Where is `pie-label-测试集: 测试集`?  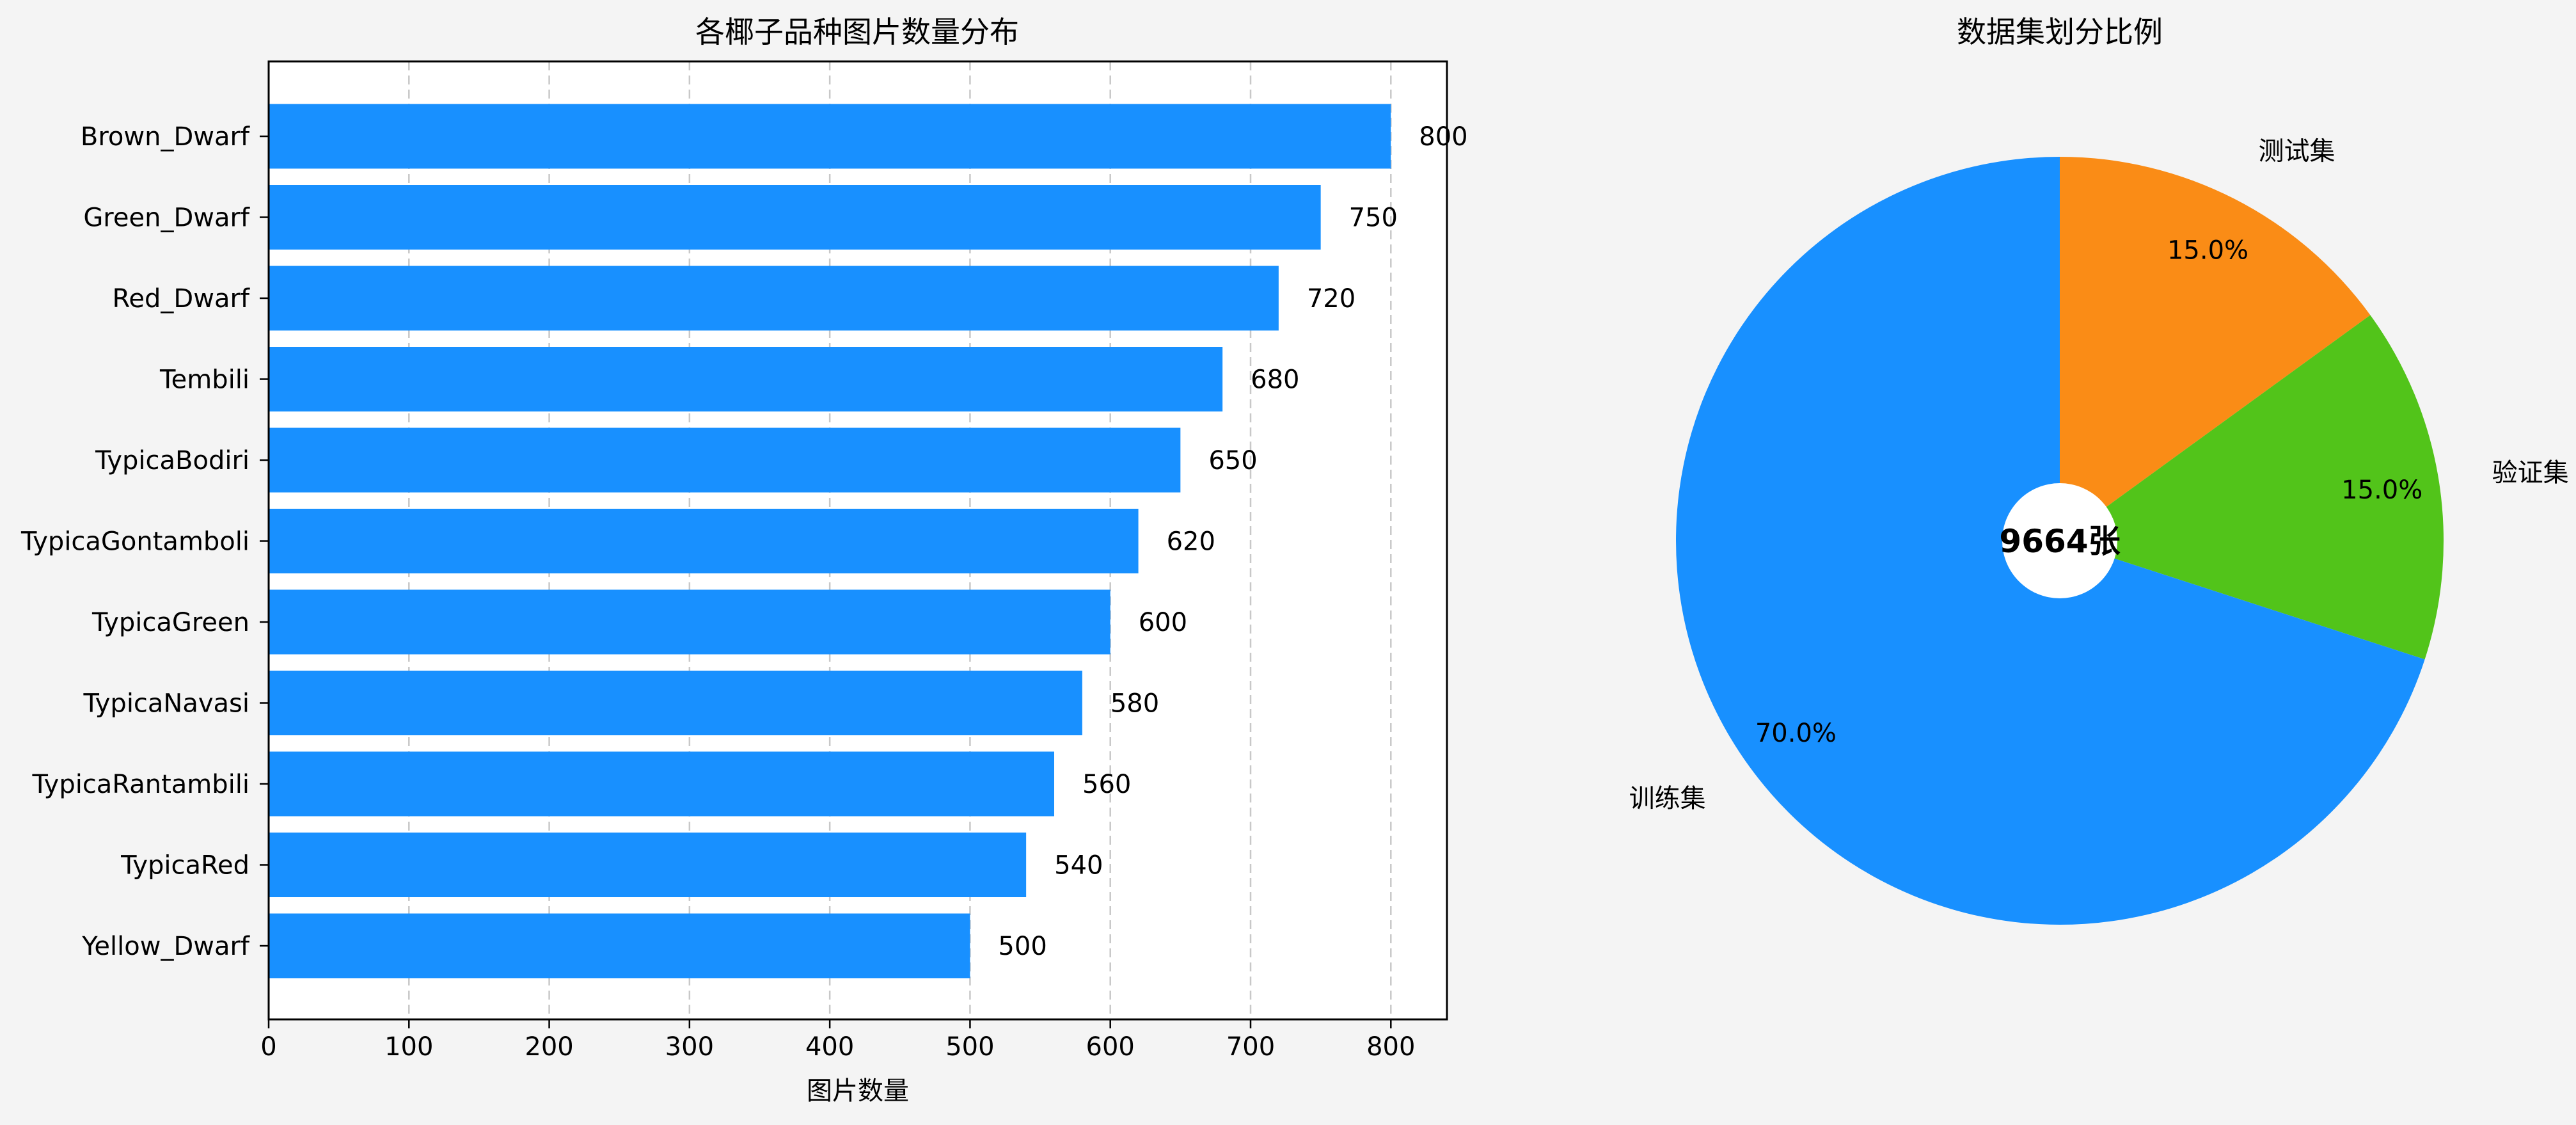
pie-label-测试集: 测试集 is located at coordinates (2297, 151).